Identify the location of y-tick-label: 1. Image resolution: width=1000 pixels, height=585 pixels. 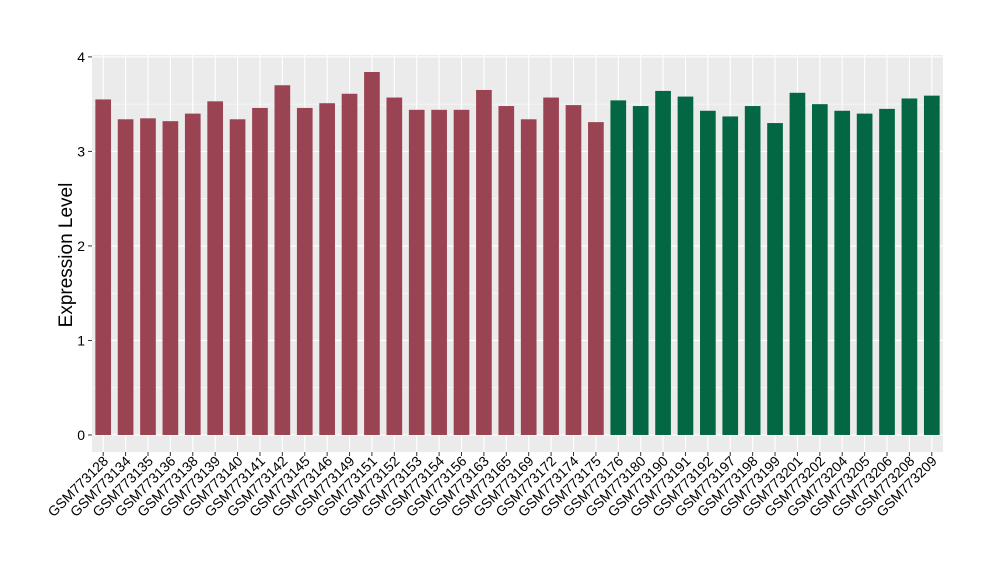
(81, 340).